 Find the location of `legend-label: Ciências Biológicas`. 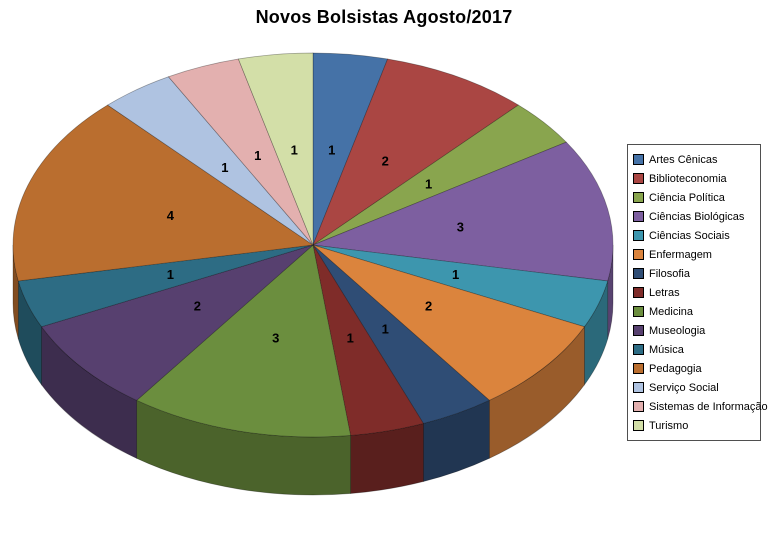

legend-label: Ciências Biológicas is located at coordinates (697, 216).